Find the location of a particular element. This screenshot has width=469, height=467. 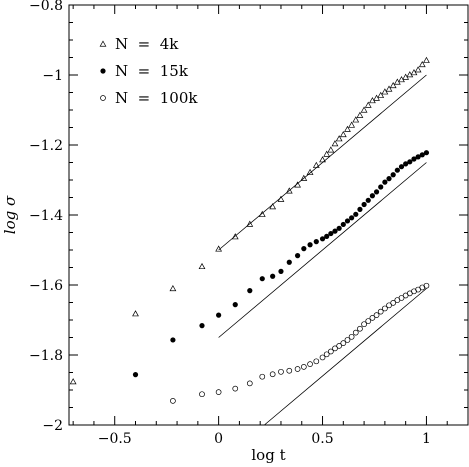

y-tick-label: −1.6 is located at coordinates (46, 286).